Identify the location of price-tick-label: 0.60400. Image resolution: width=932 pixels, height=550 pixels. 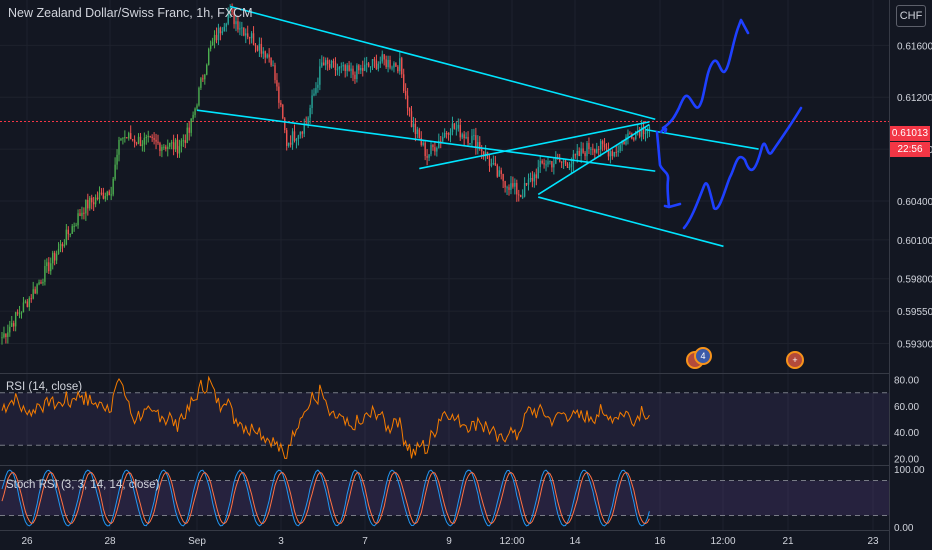
(914, 202).